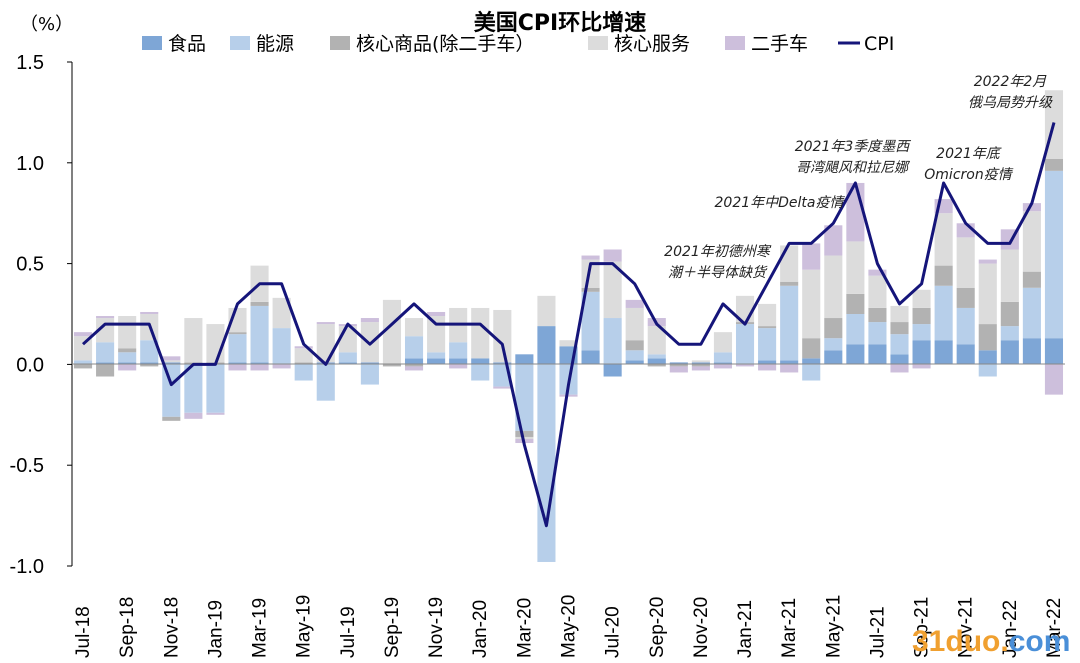 This screenshot has height=663, width=1080. I want to click on legend-label: CPI, so click(879, 44).